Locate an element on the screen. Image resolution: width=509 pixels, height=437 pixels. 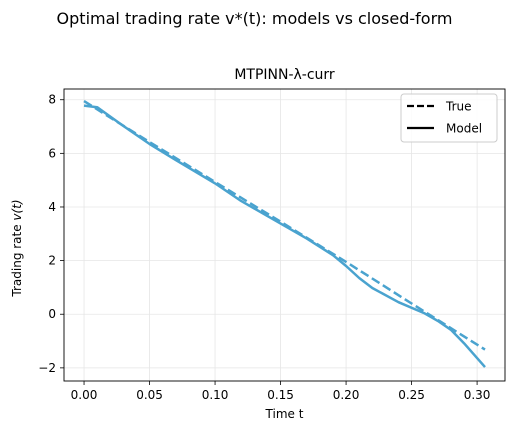
y-axis-label-math: v(t) is located at coordinates (17, 209).